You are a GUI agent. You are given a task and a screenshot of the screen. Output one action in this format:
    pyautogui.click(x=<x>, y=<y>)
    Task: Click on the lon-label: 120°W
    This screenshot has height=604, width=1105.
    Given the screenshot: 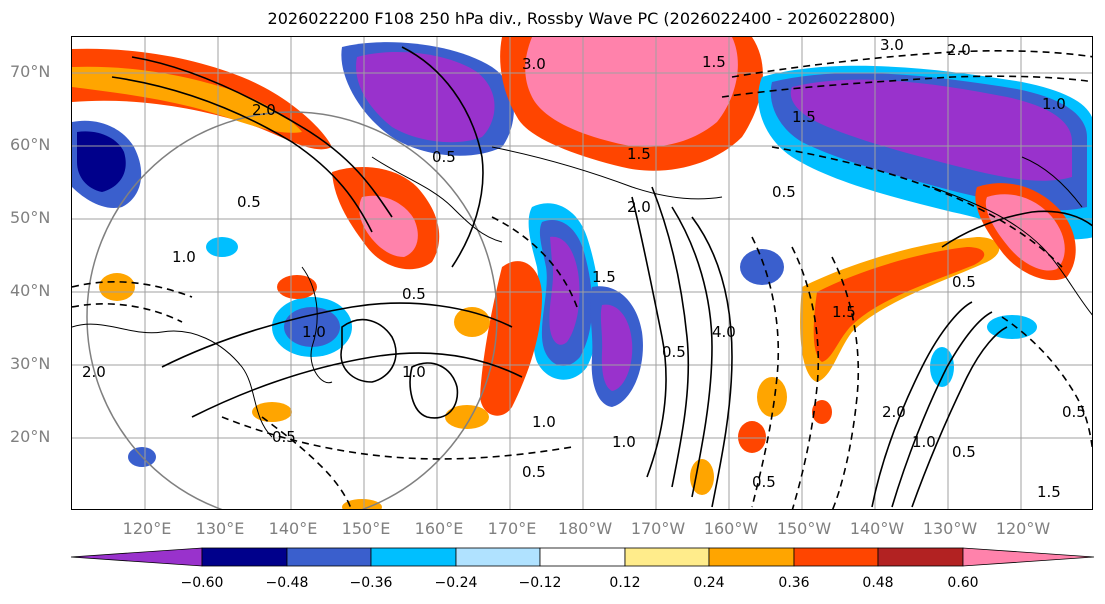 What is the action you would take?
    pyautogui.click(x=1023, y=528)
    